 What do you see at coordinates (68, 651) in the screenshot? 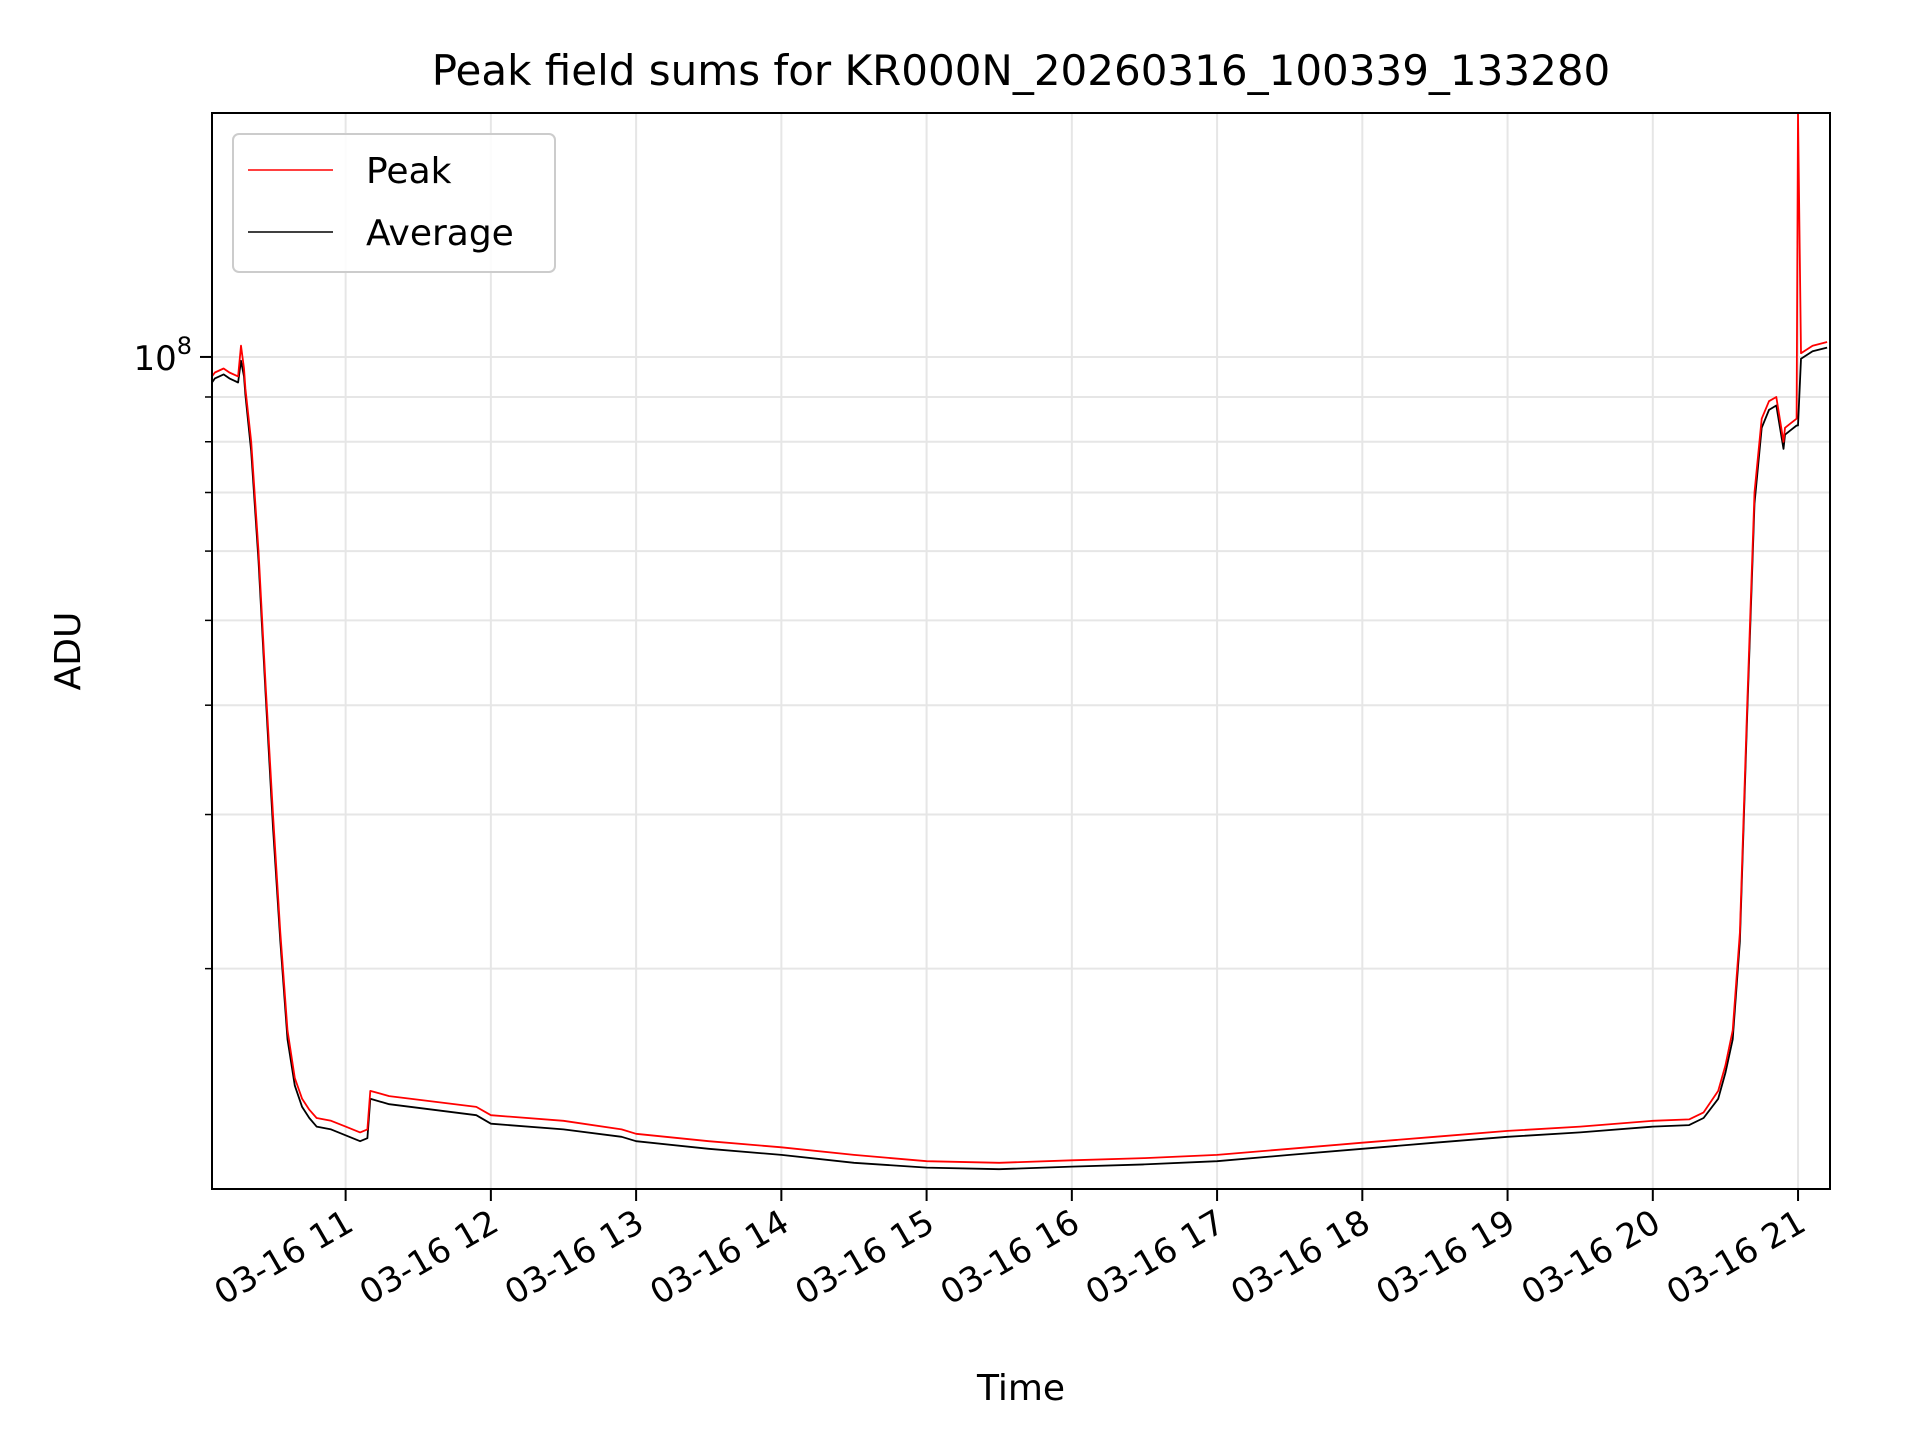
I see `y-axis-label: ADU` at bounding box center [68, 651].